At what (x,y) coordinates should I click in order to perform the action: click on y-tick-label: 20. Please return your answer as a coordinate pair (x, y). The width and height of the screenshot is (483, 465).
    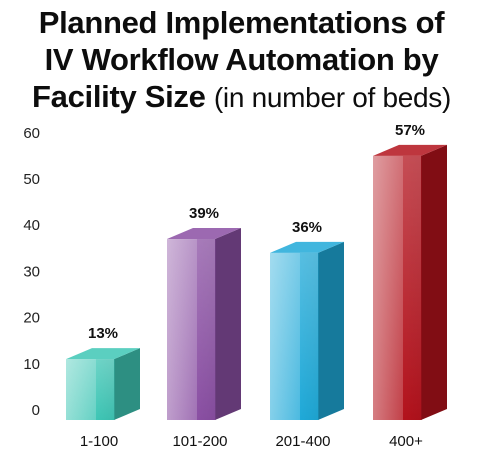
    Looking at the image, I should click on (31, 318).